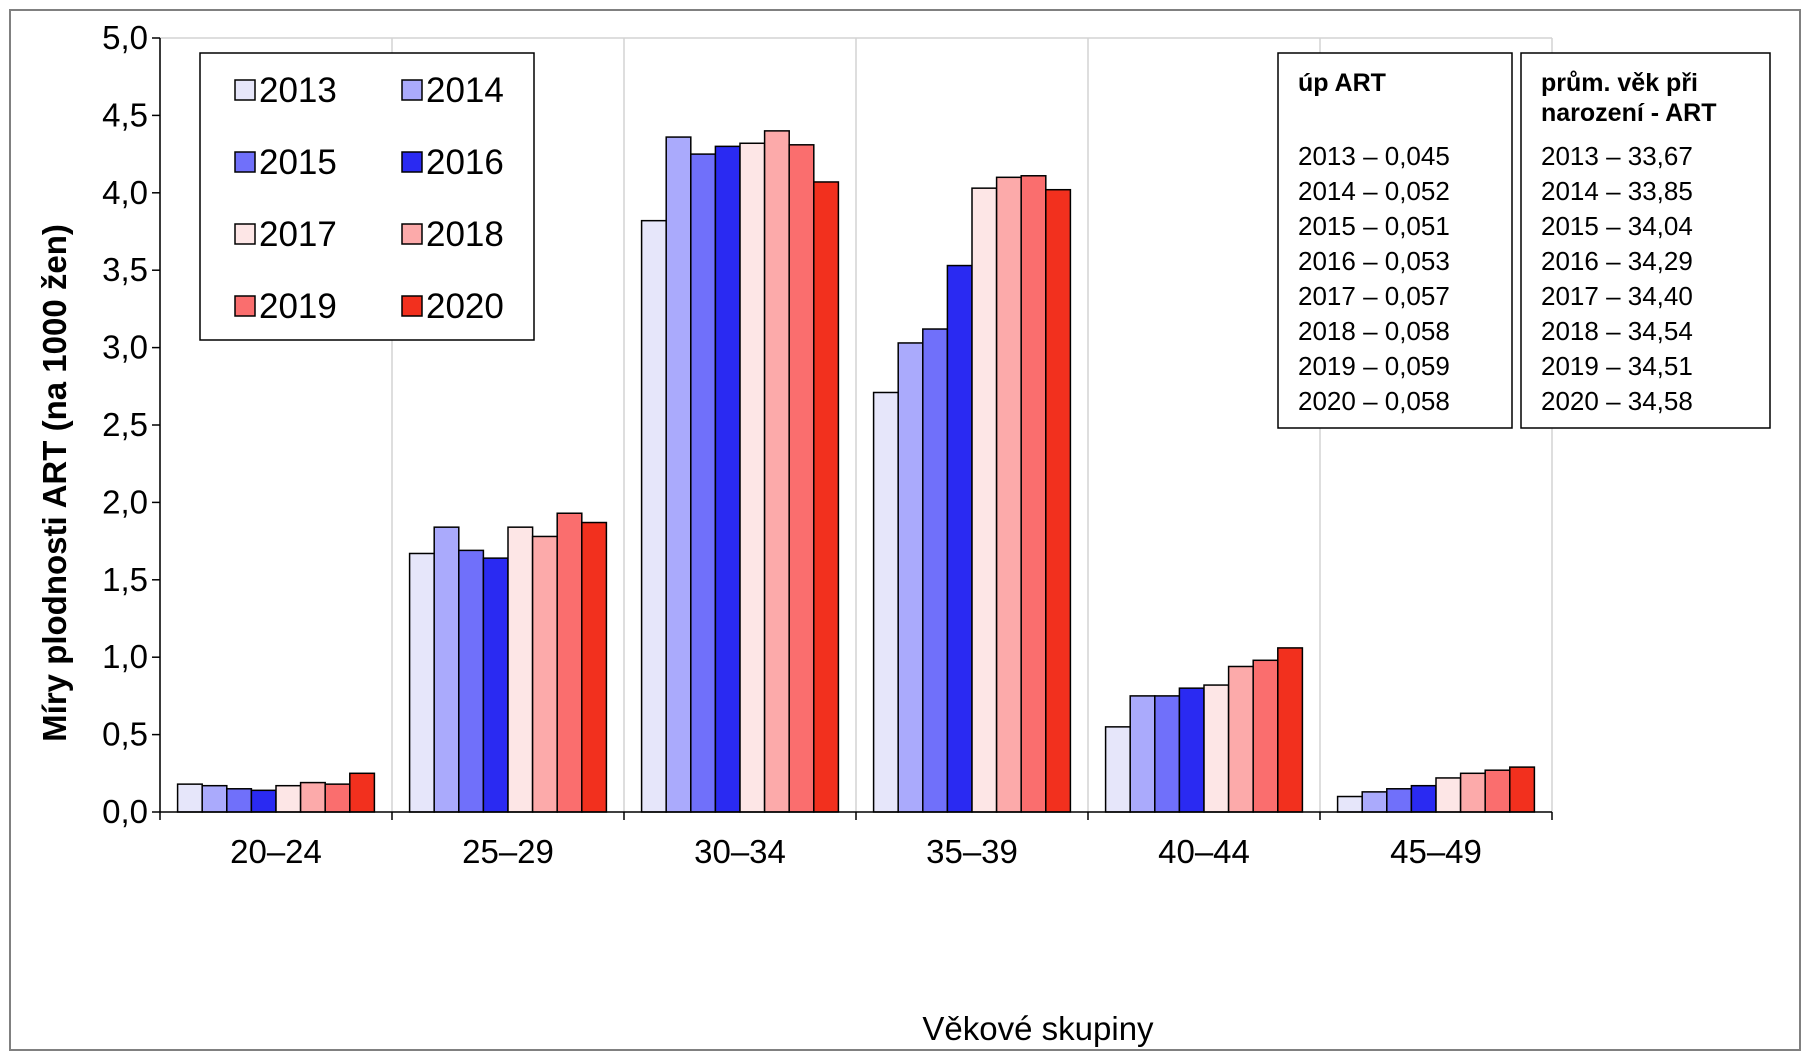 This screenshot has height=1059, width=1810. Describe the element at coordinates (465, 90) in the screenshot. I see `legend-label-2014: 2014` at that location.